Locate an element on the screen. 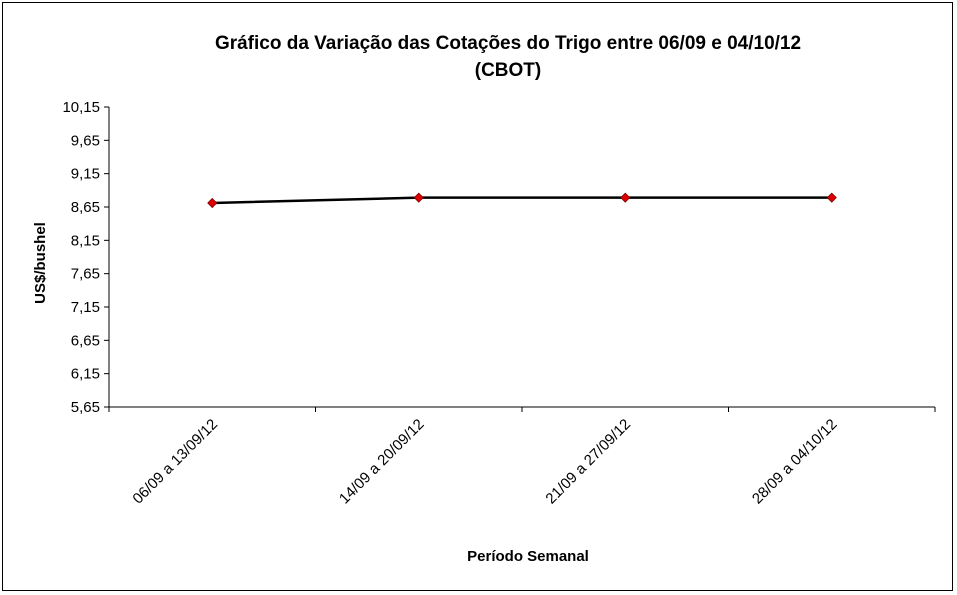  chart-title-line-2: (CBOT) is located at coordinates (508, 70).